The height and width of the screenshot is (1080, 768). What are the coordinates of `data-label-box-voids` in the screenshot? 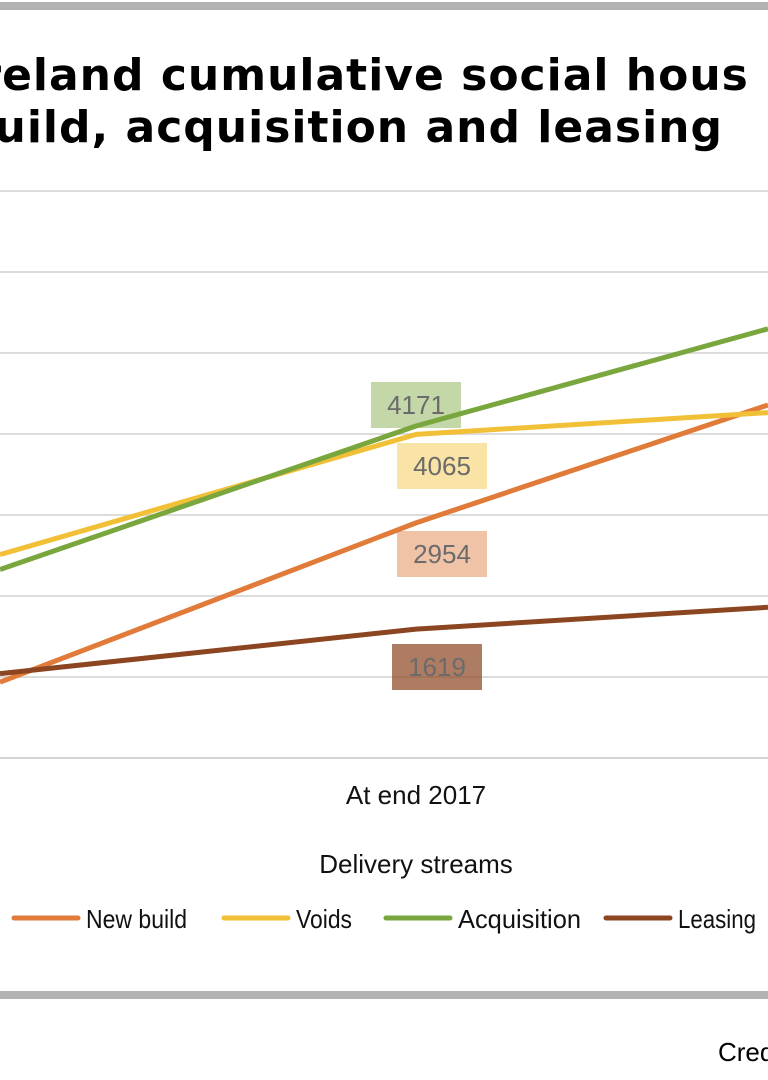 It's located at (442, 466).